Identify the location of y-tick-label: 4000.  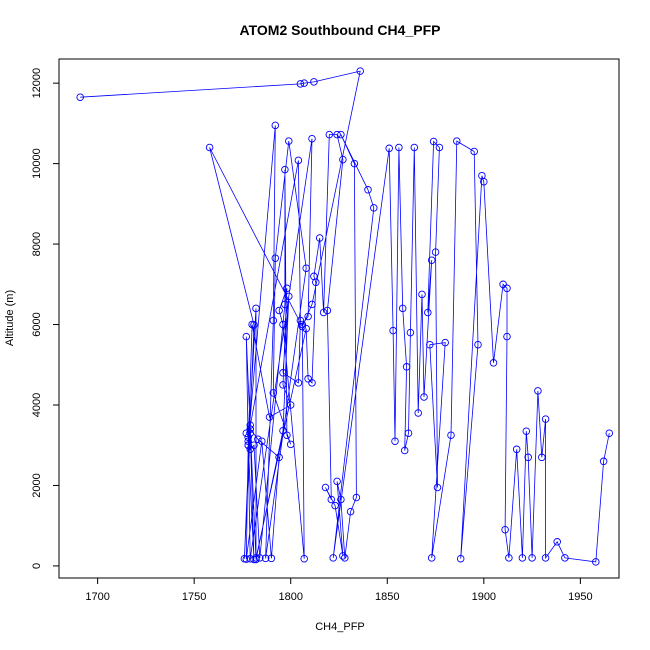
(37, 405).